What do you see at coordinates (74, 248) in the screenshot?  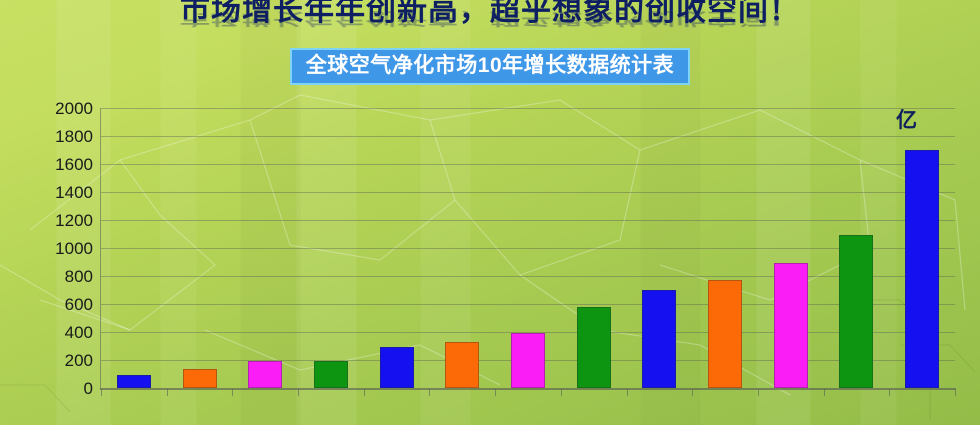 I see `y-axis-tick-label: 1000` at bounding box center [74, 248].